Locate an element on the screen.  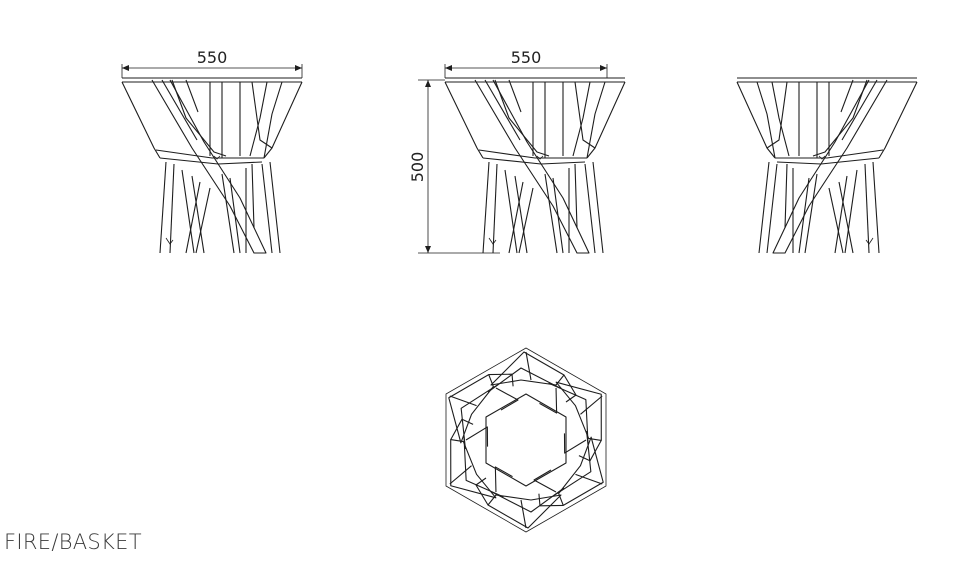
elevation-right is located at coordinates (827, 165).